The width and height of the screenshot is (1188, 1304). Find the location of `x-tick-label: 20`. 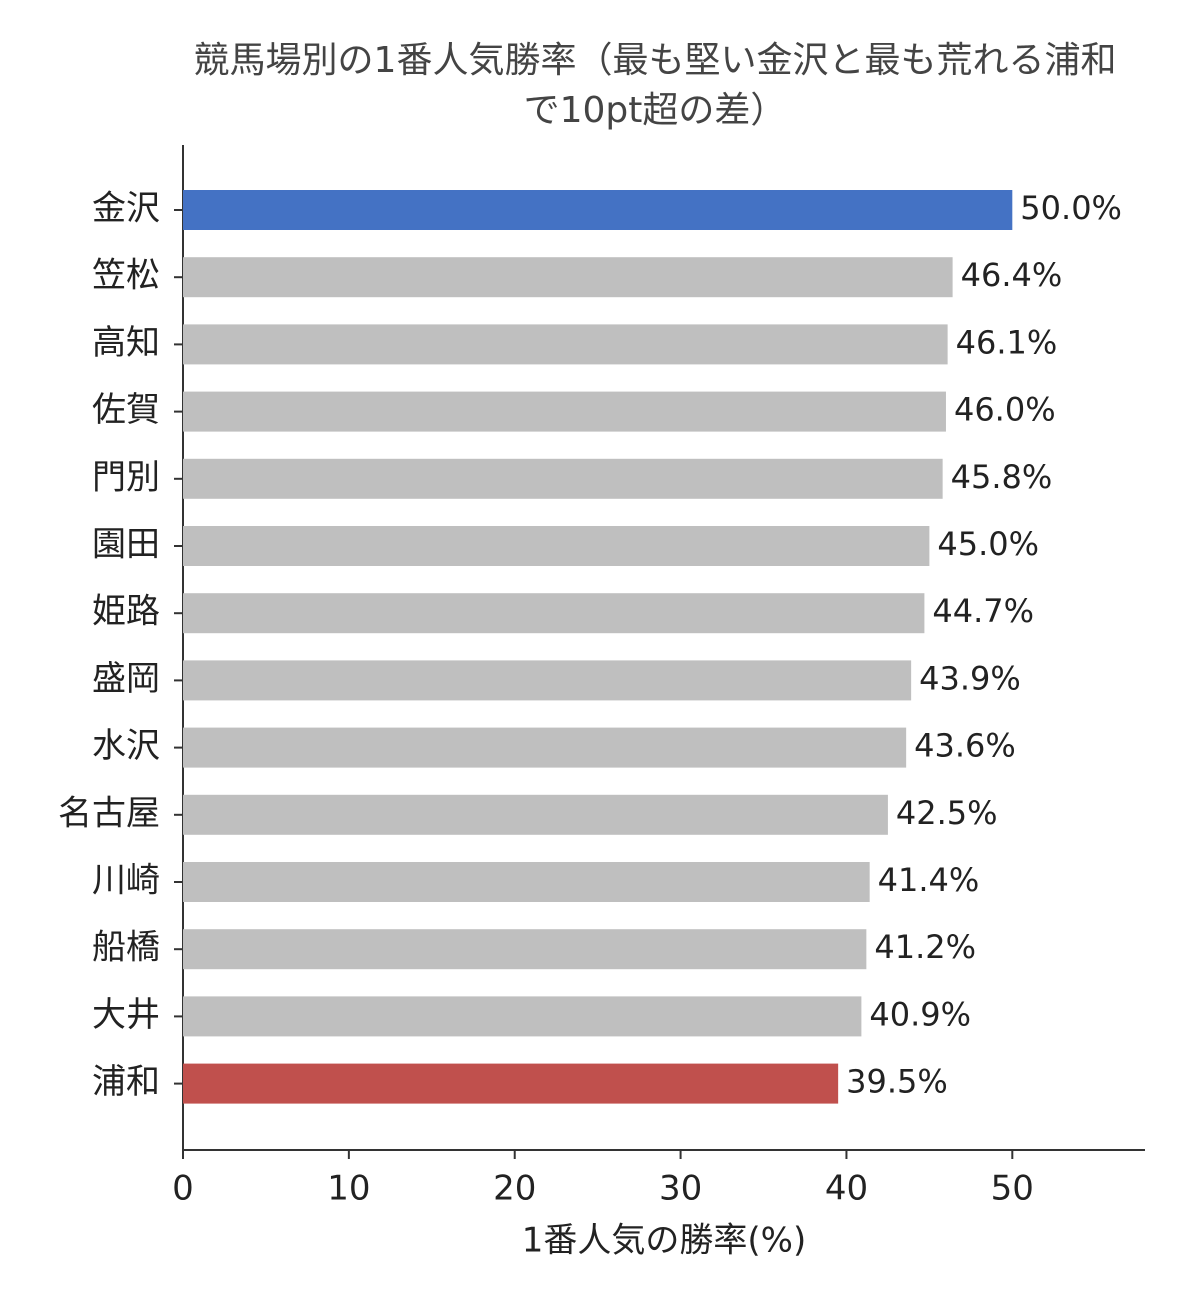

x-tick-label: 20 is located at coordinates (514, 1189).